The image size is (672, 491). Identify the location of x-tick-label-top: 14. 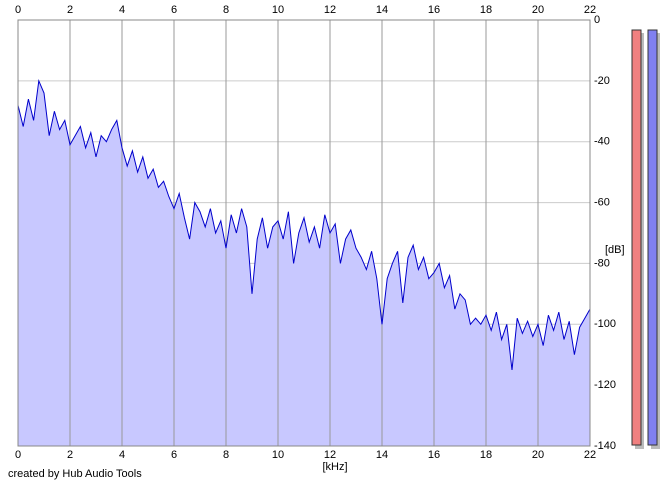
(382, 10).